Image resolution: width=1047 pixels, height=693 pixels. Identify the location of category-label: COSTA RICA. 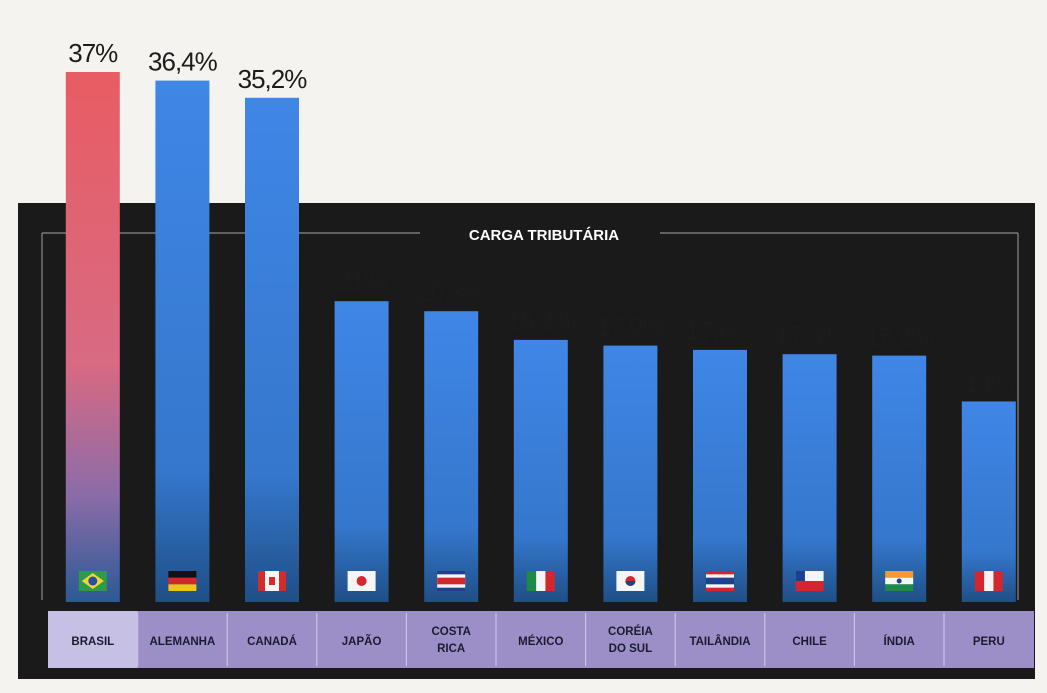
(450, 640).